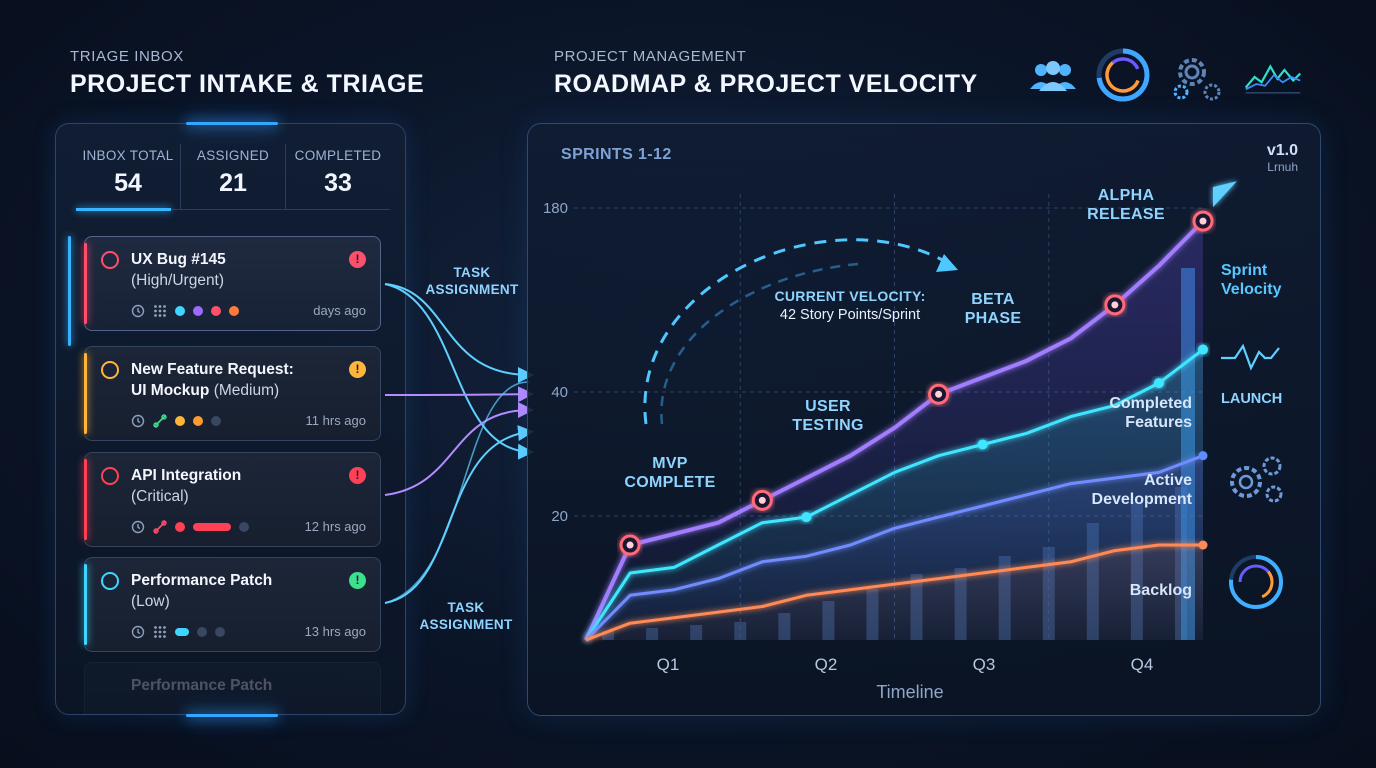  What do you see at coordinates (850, 305) in the screenshot?
I see `current-velocity: CURRENT VELOCITY: 42 Story Points/Sprint` at bounding box center [850, 305].